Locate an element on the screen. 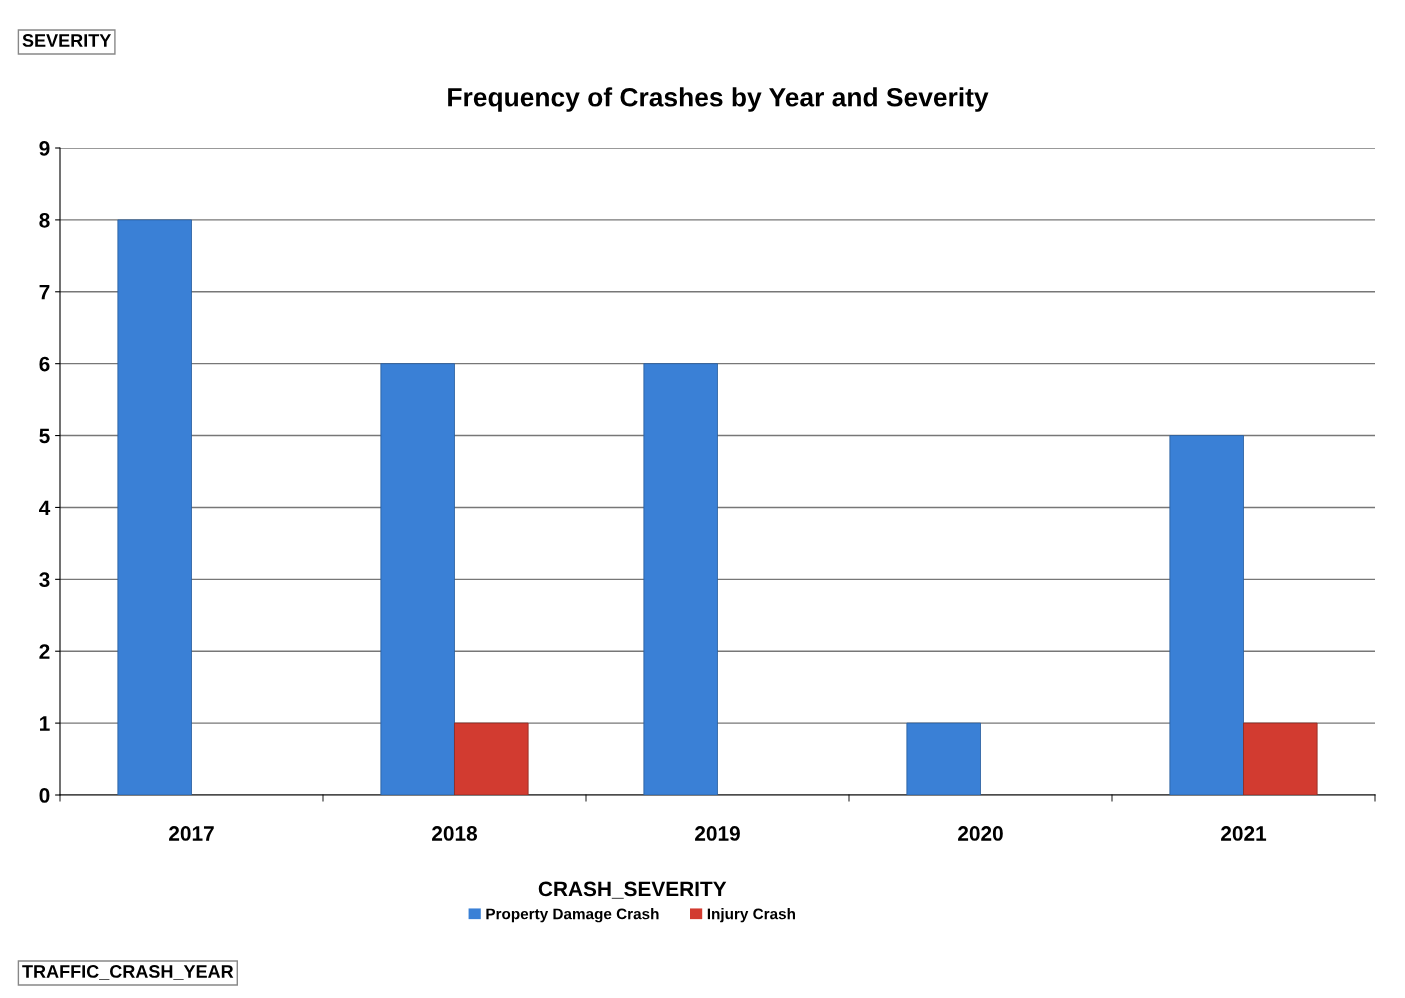 Image resolution: width=1405 pixels, height=998 pixels. y-tick-label: 8 is located at coordinates (44, 220).